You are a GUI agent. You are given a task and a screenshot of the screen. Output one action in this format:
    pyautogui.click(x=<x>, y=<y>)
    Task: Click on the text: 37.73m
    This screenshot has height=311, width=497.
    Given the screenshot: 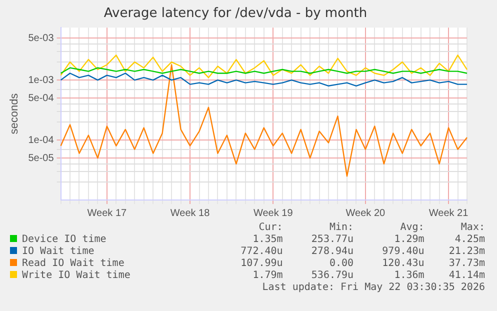 What is the action you would take?
    pyautogui.click(x=466, y=264)
    